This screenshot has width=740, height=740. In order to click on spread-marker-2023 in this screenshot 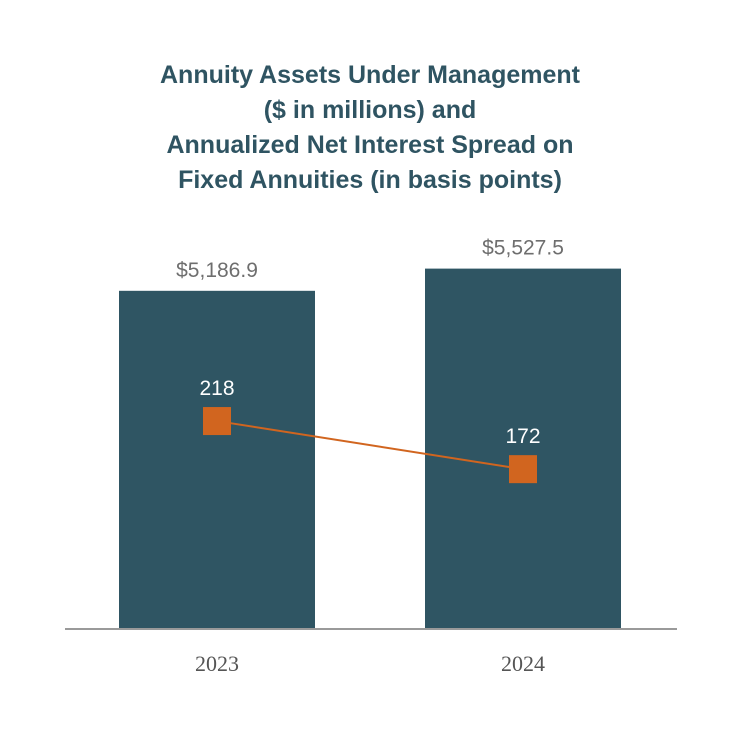, I will do `click(217, 421)`.